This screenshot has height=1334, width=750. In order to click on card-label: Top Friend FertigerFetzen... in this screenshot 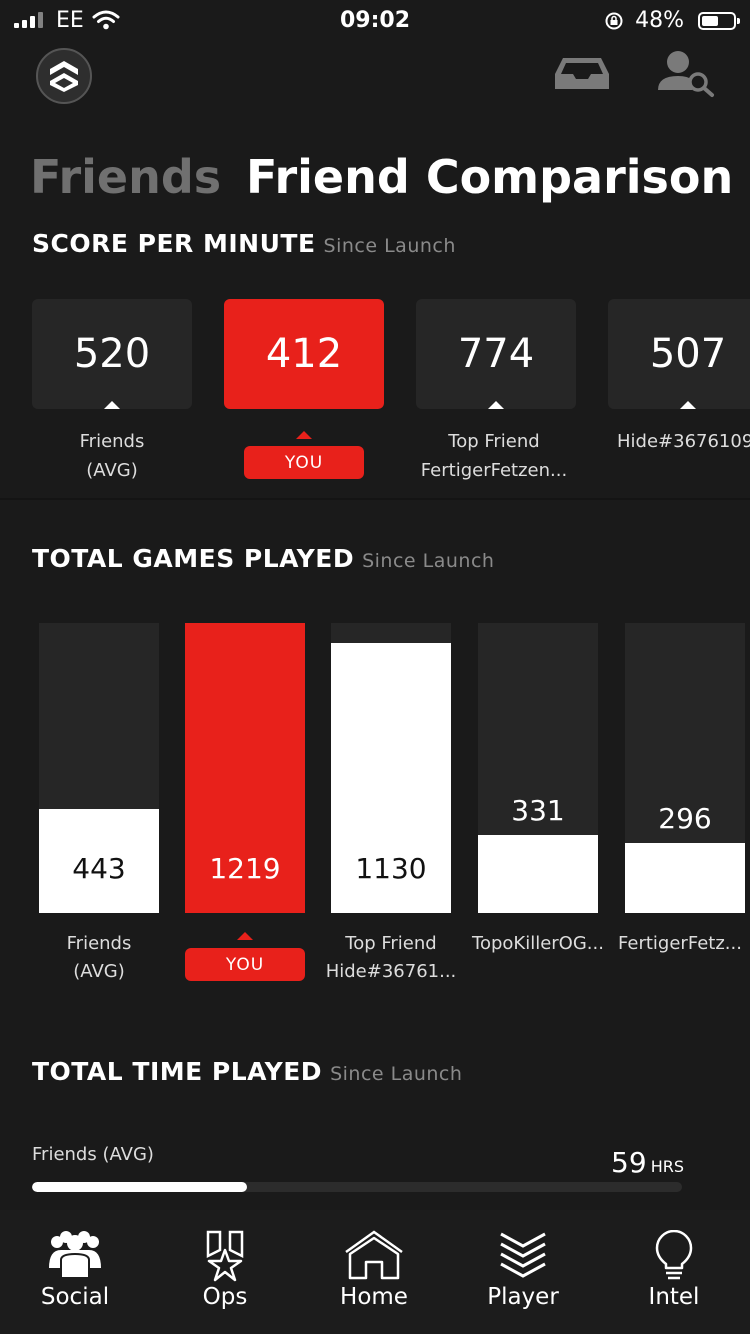, I will do `click(494, 456)`.